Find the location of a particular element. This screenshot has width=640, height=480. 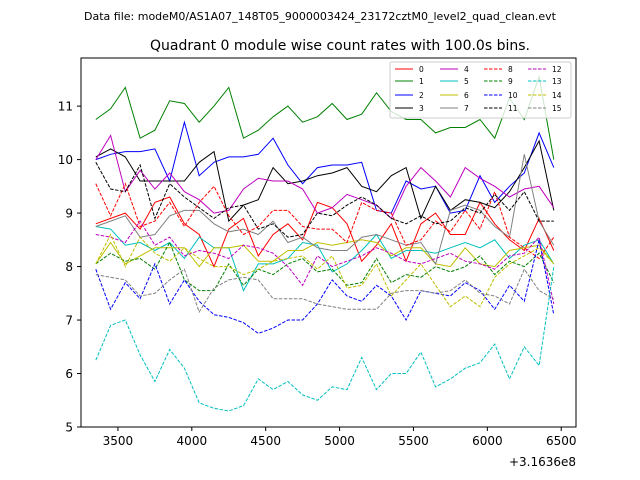

x-axis-ticks: 3500 4000 4500 5000 5500 6000 6500 is located at coordinates (340, 437).